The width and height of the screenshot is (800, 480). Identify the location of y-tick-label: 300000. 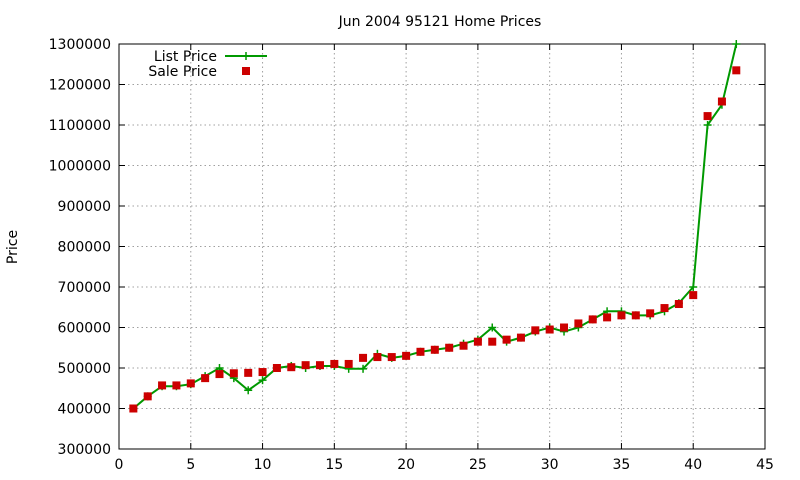
(84, 450).